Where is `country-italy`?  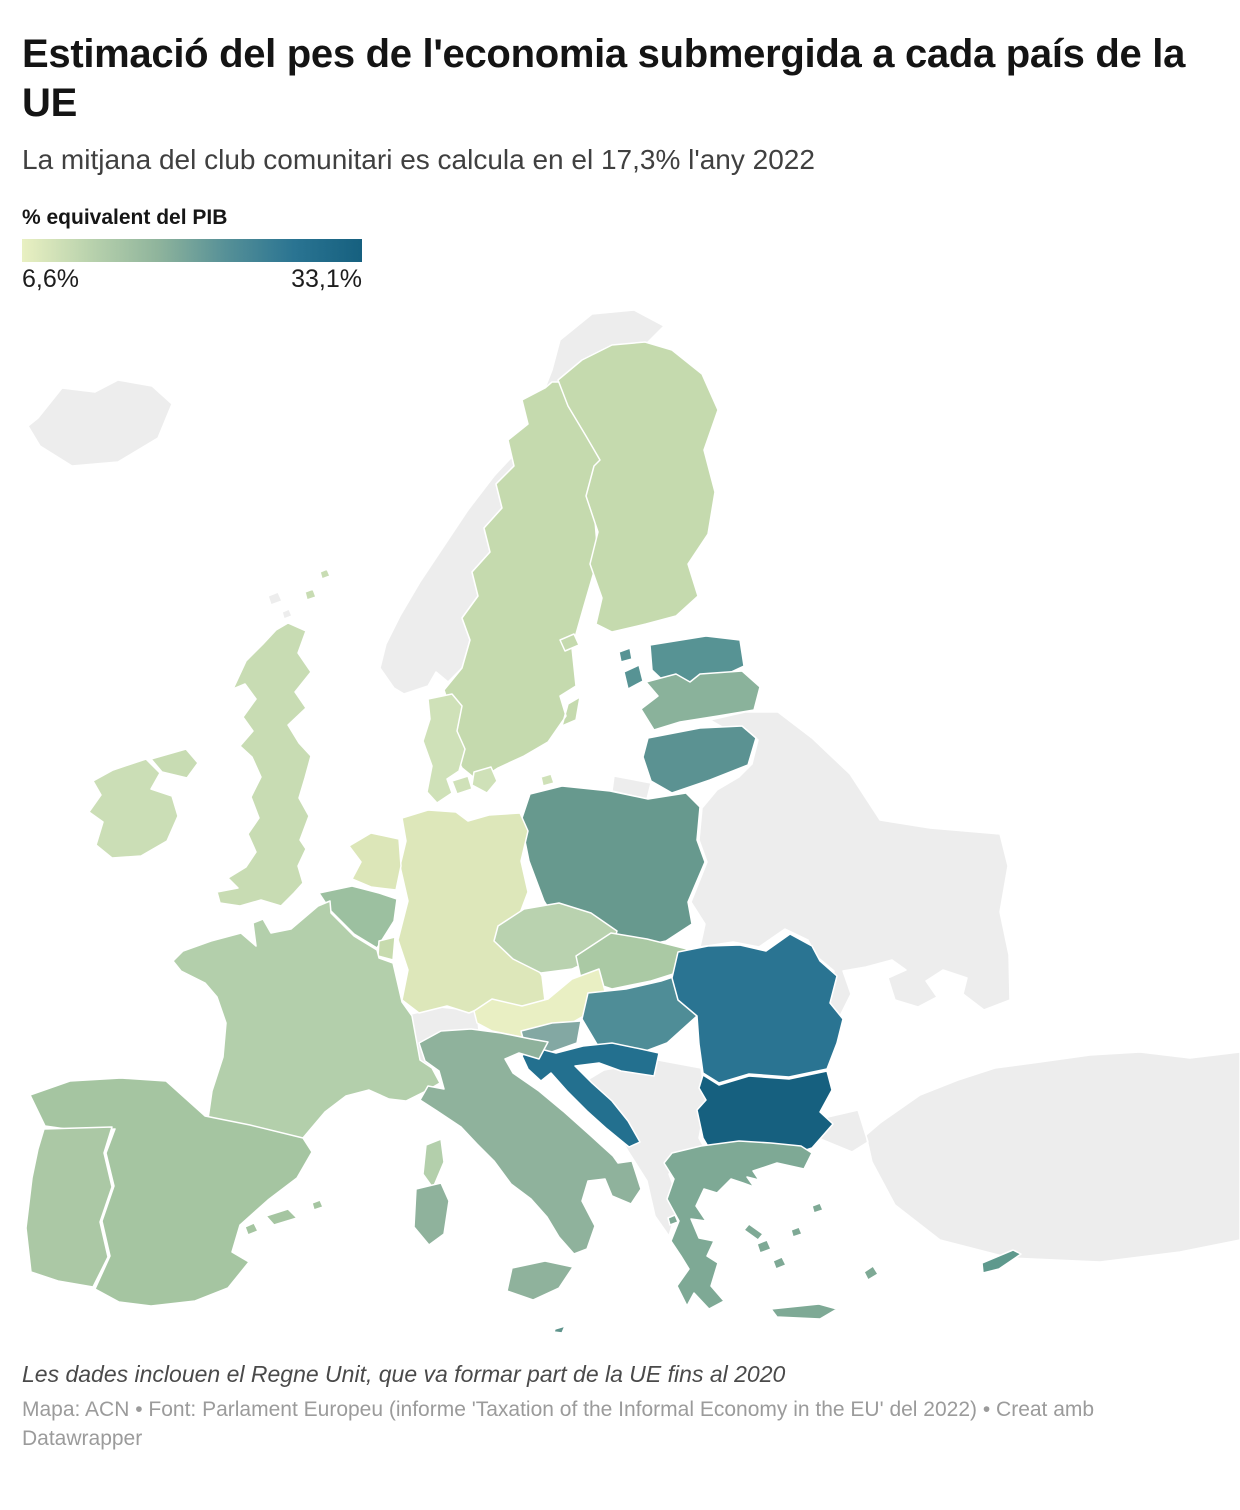
country-italy is located at coordinates (527, 1164).